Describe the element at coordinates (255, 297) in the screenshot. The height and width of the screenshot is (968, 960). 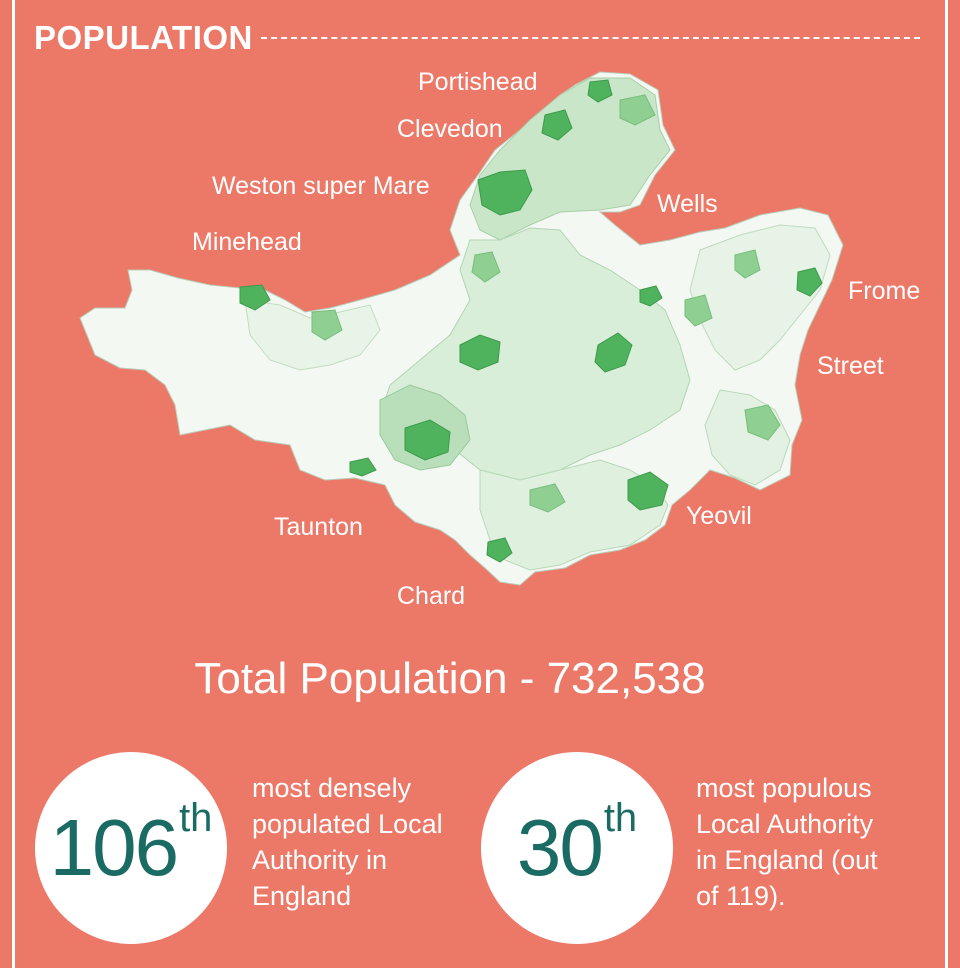
I see `dense-area-minehead` at that location.